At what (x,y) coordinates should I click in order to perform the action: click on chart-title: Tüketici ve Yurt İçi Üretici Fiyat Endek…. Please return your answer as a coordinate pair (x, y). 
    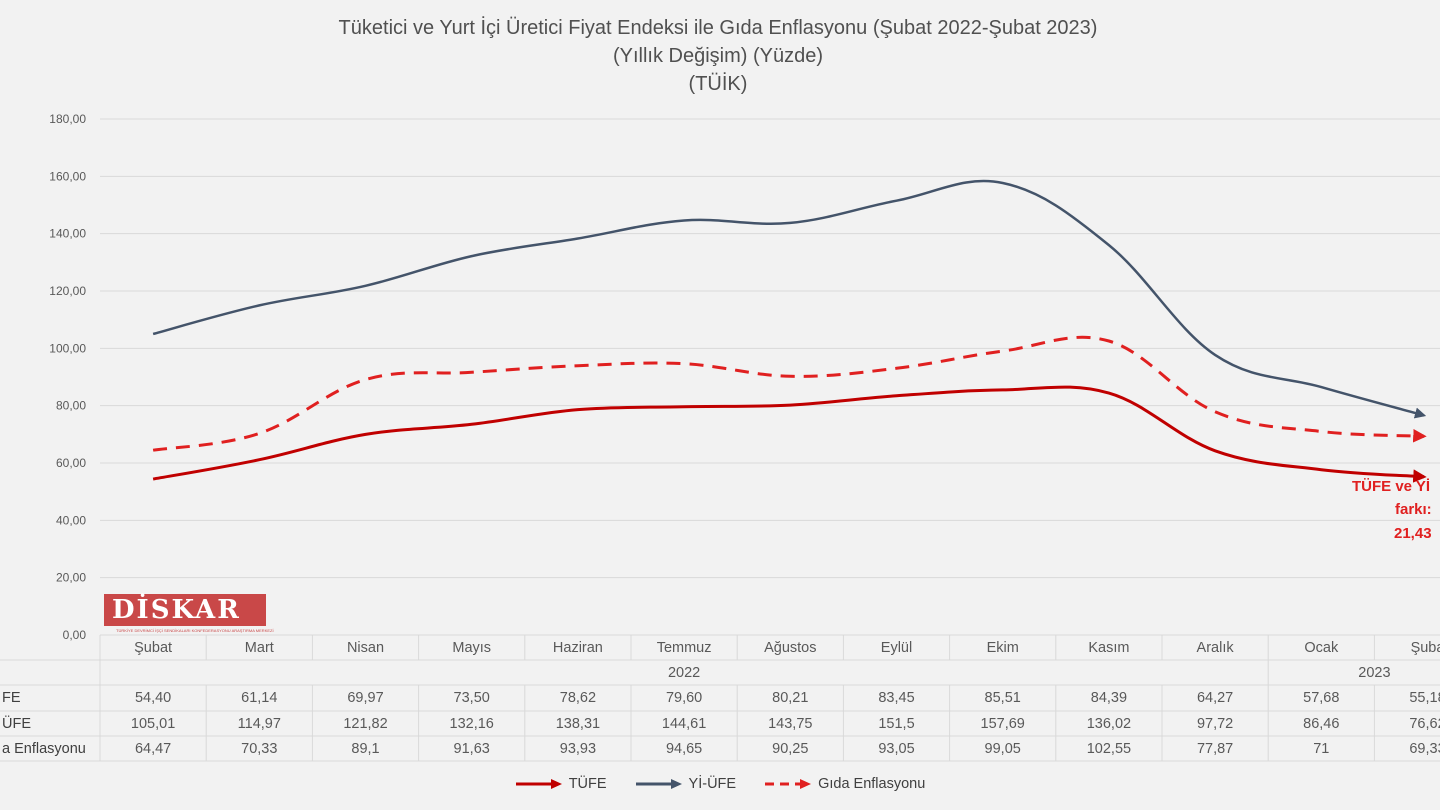
    Looking at the image, I should click on (718, 28).